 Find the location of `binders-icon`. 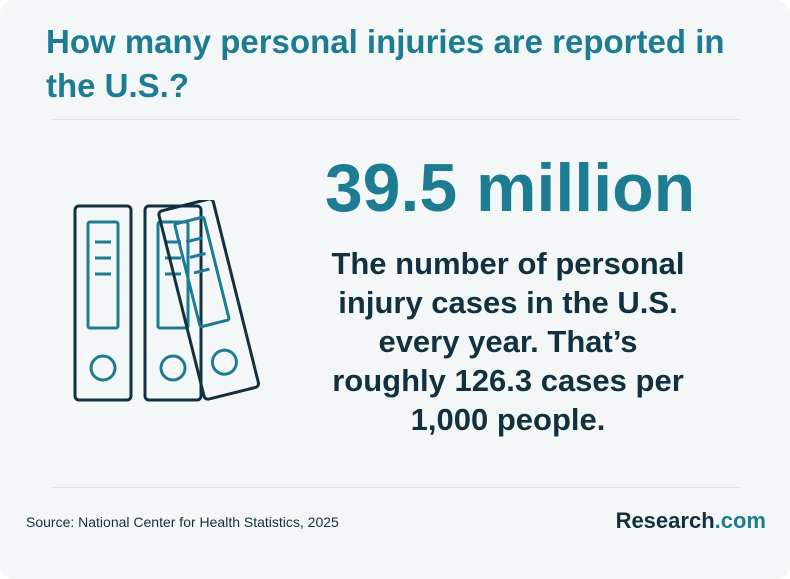

binders-icon is located at coordinates (166, 301).